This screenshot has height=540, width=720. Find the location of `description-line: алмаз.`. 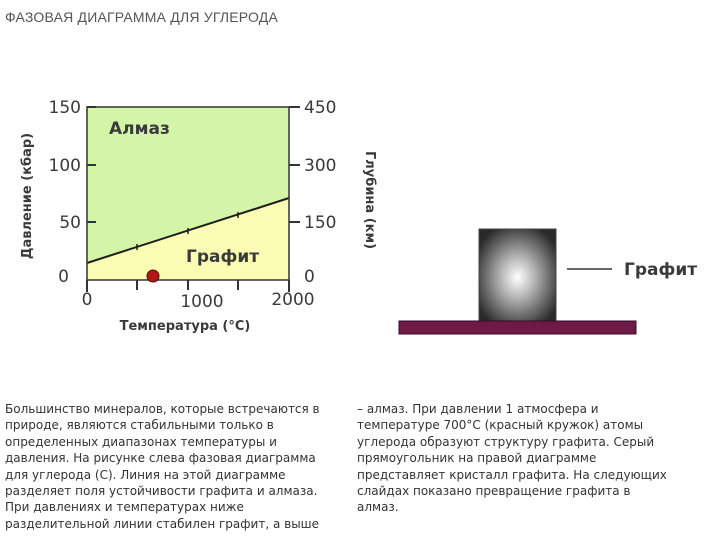

description-line: алмаз. is located at coordinates (378, 507).